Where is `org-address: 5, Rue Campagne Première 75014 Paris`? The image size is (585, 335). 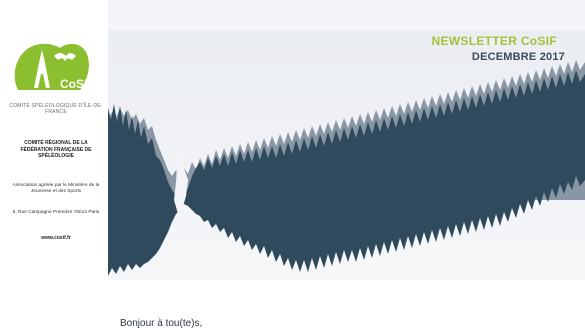 org-address: 5, Rue Campagne Première 75014 Paris is located at coordinates (56, 212).